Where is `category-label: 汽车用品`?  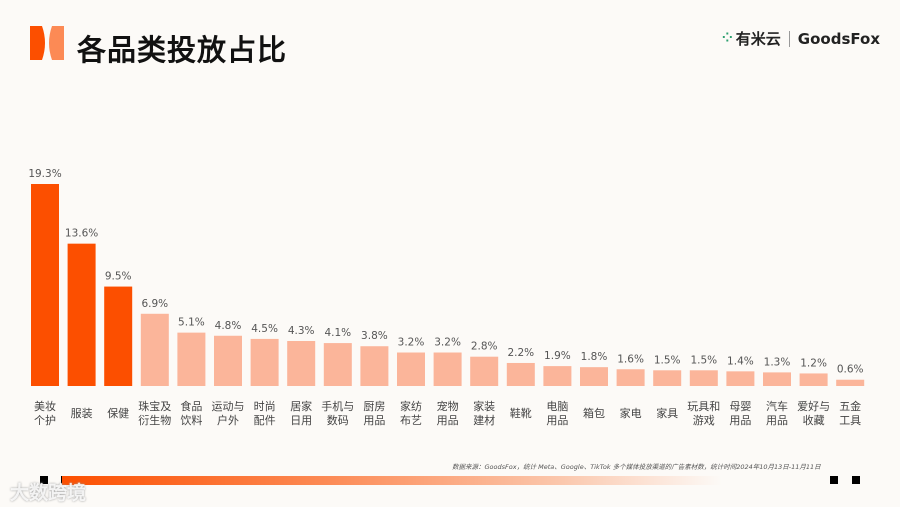 category-label: 汽车用品 is located at coordinates (777, 413).